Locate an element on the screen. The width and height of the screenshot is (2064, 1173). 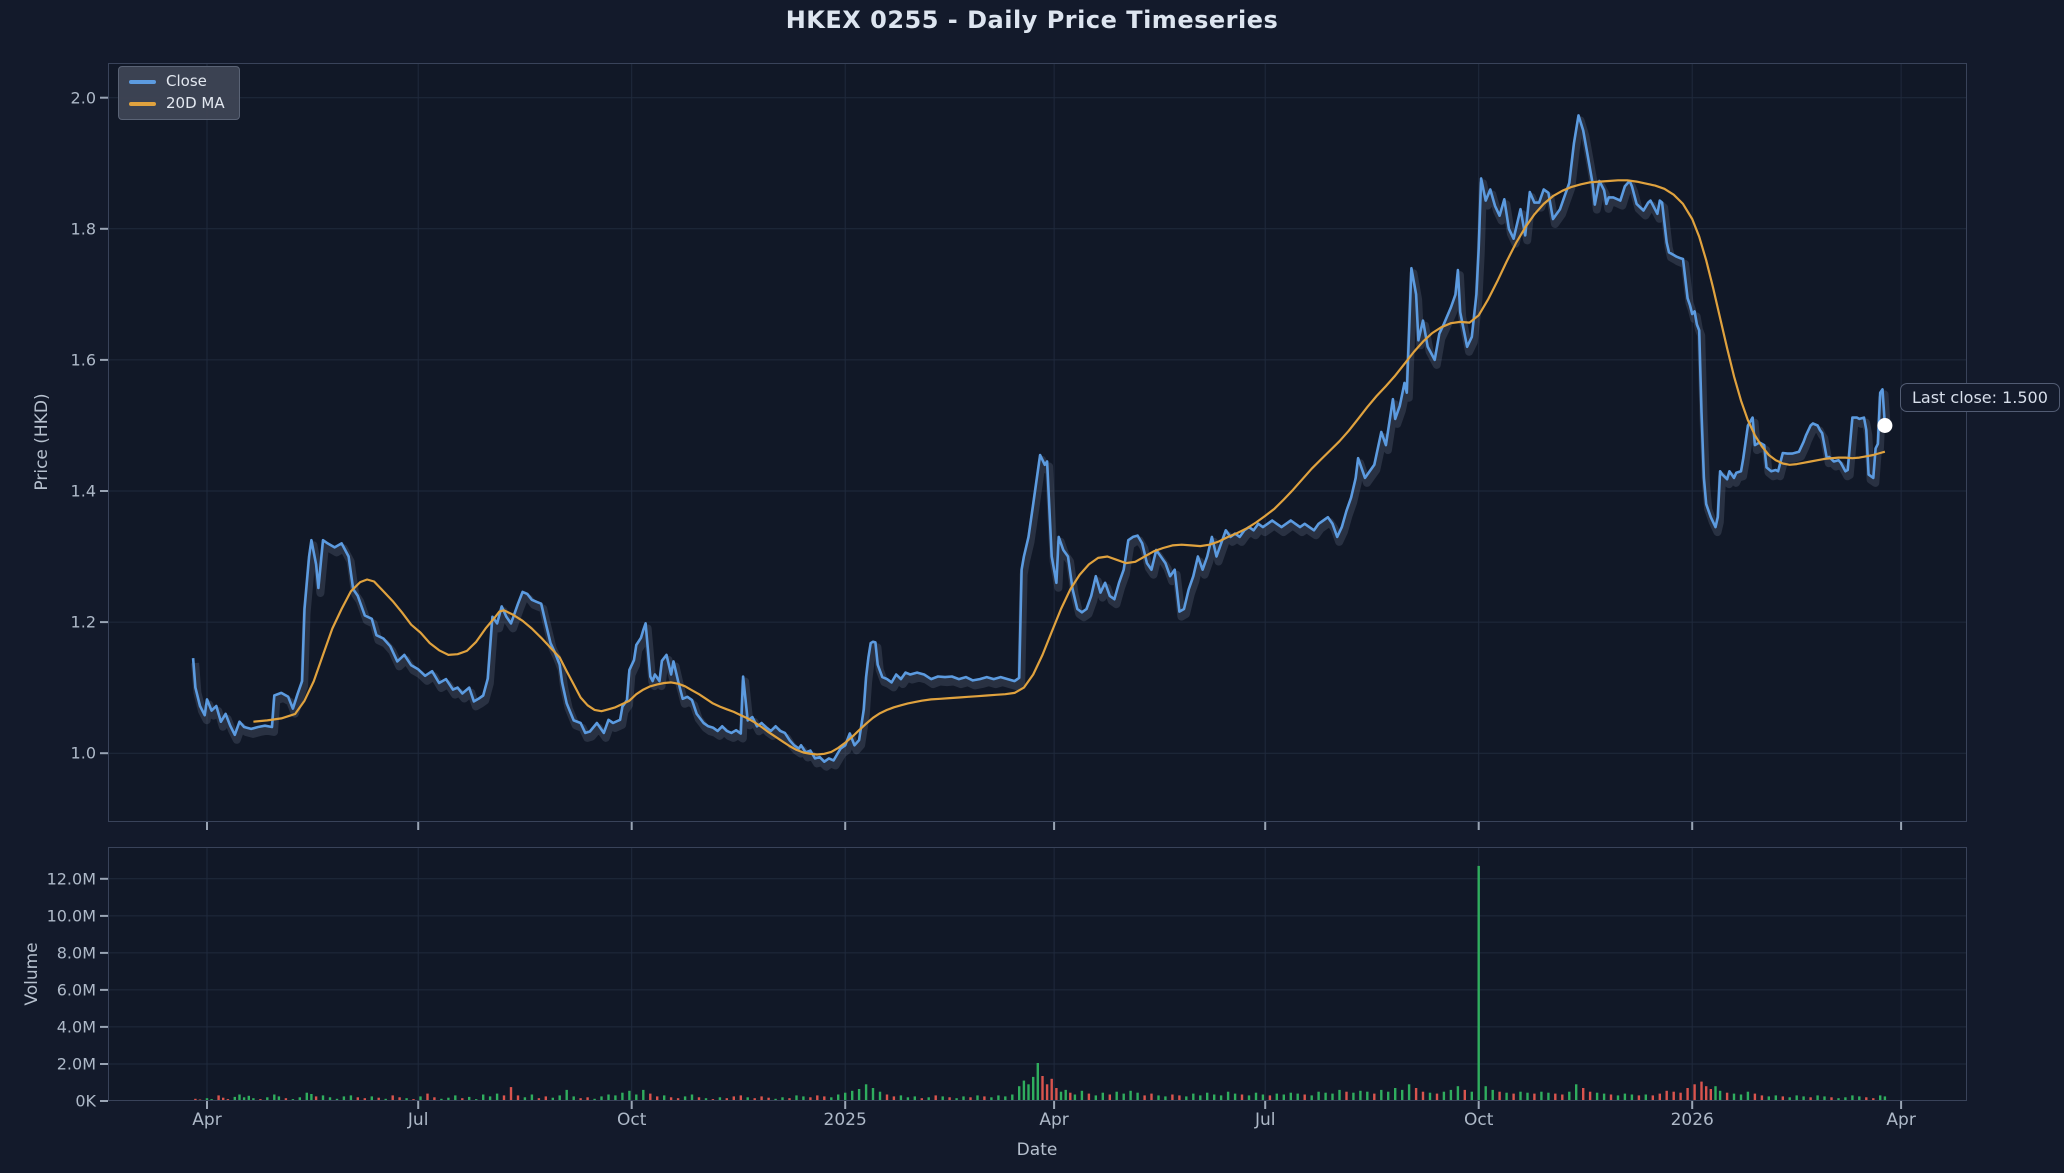
volume-ytick-label: 6.0M is located at coordinates (76, 990).